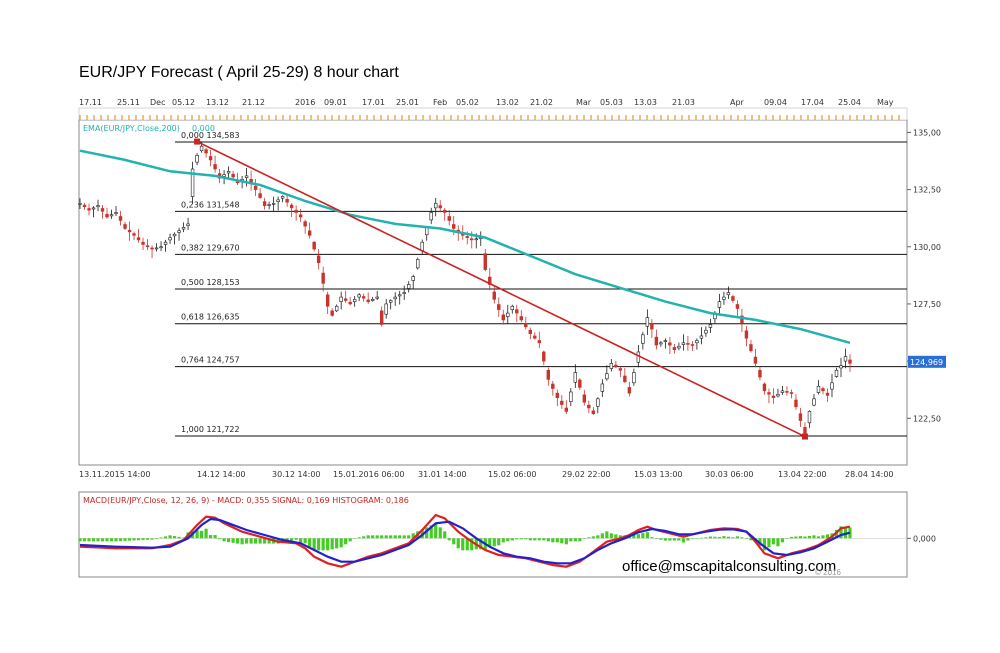  Describe the element at coordinates (296, 474) in the screenshot. I see `bottom-date-label: 30.12 14:00` at that location.